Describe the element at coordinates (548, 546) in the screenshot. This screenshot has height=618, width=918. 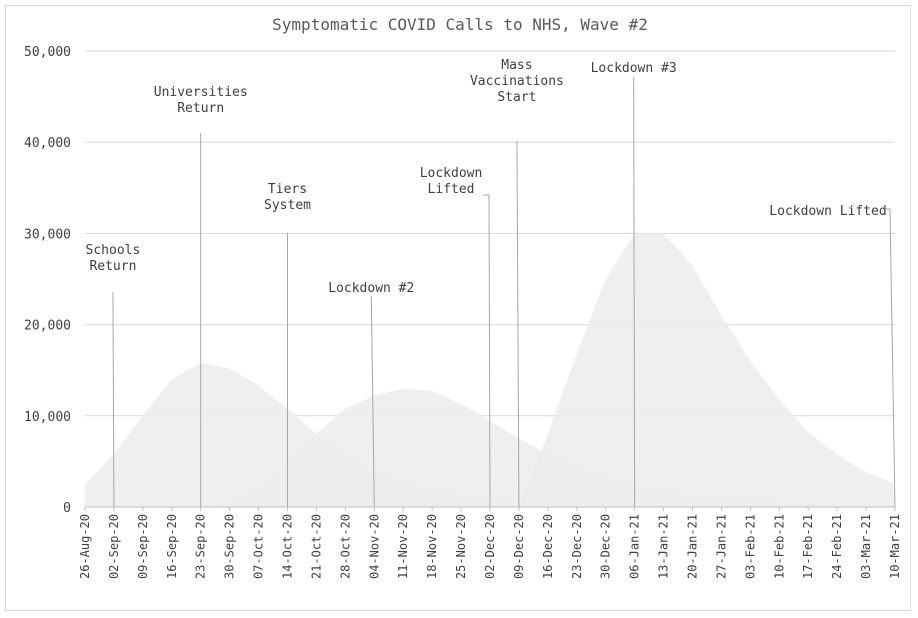
I see `x-tick-label: 16-Dec-20` at that location.